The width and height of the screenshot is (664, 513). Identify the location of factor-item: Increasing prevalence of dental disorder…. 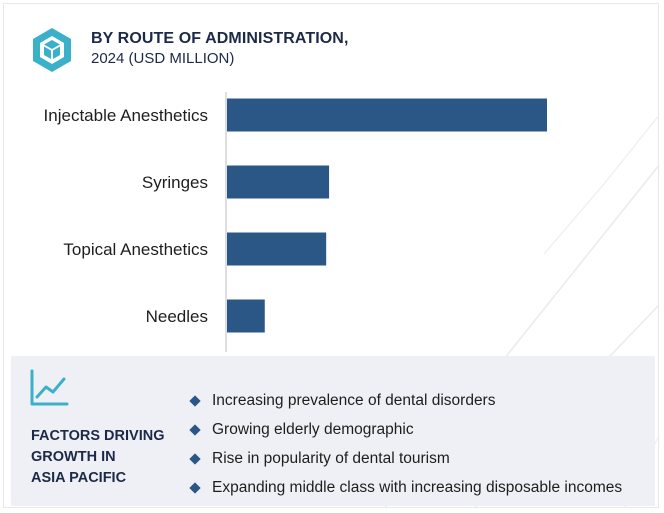
(405, 400).